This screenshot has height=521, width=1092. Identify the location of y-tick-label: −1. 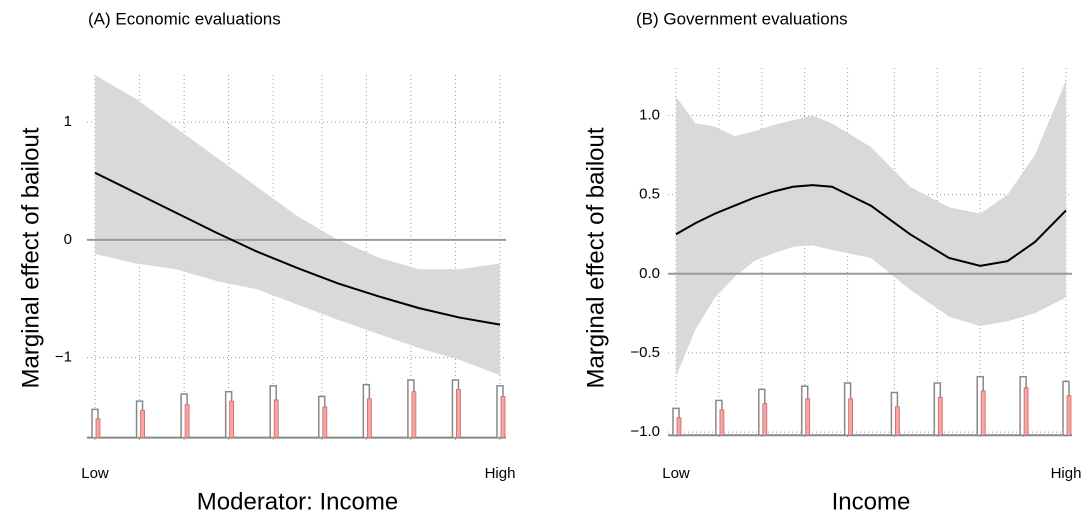
(63, 357).